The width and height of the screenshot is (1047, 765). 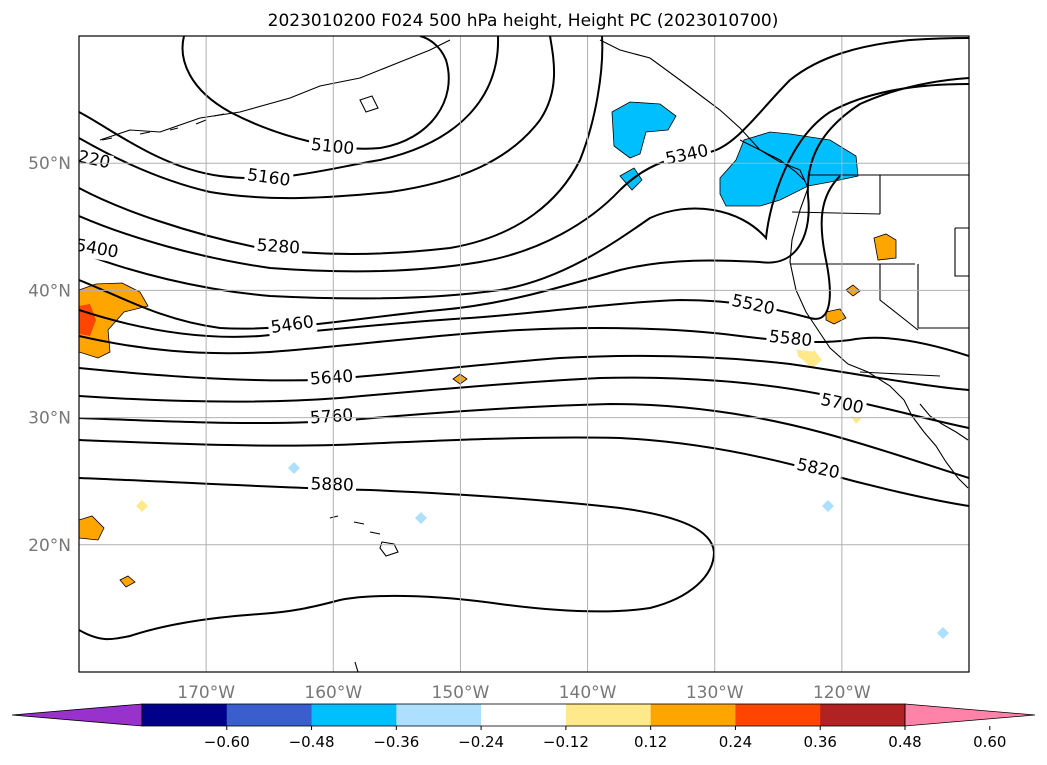 What do you see at coordinates (715, 693) in the screenshot?
I see `longitude-label: 130°W` at bounding box center [715, 693].